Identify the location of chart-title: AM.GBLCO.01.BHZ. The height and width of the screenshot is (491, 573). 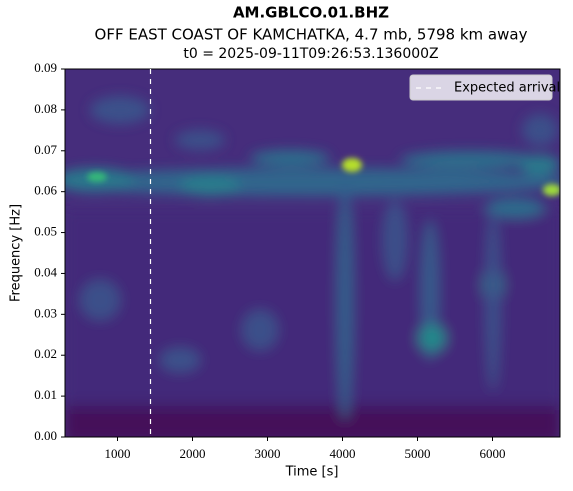
(311, 13).